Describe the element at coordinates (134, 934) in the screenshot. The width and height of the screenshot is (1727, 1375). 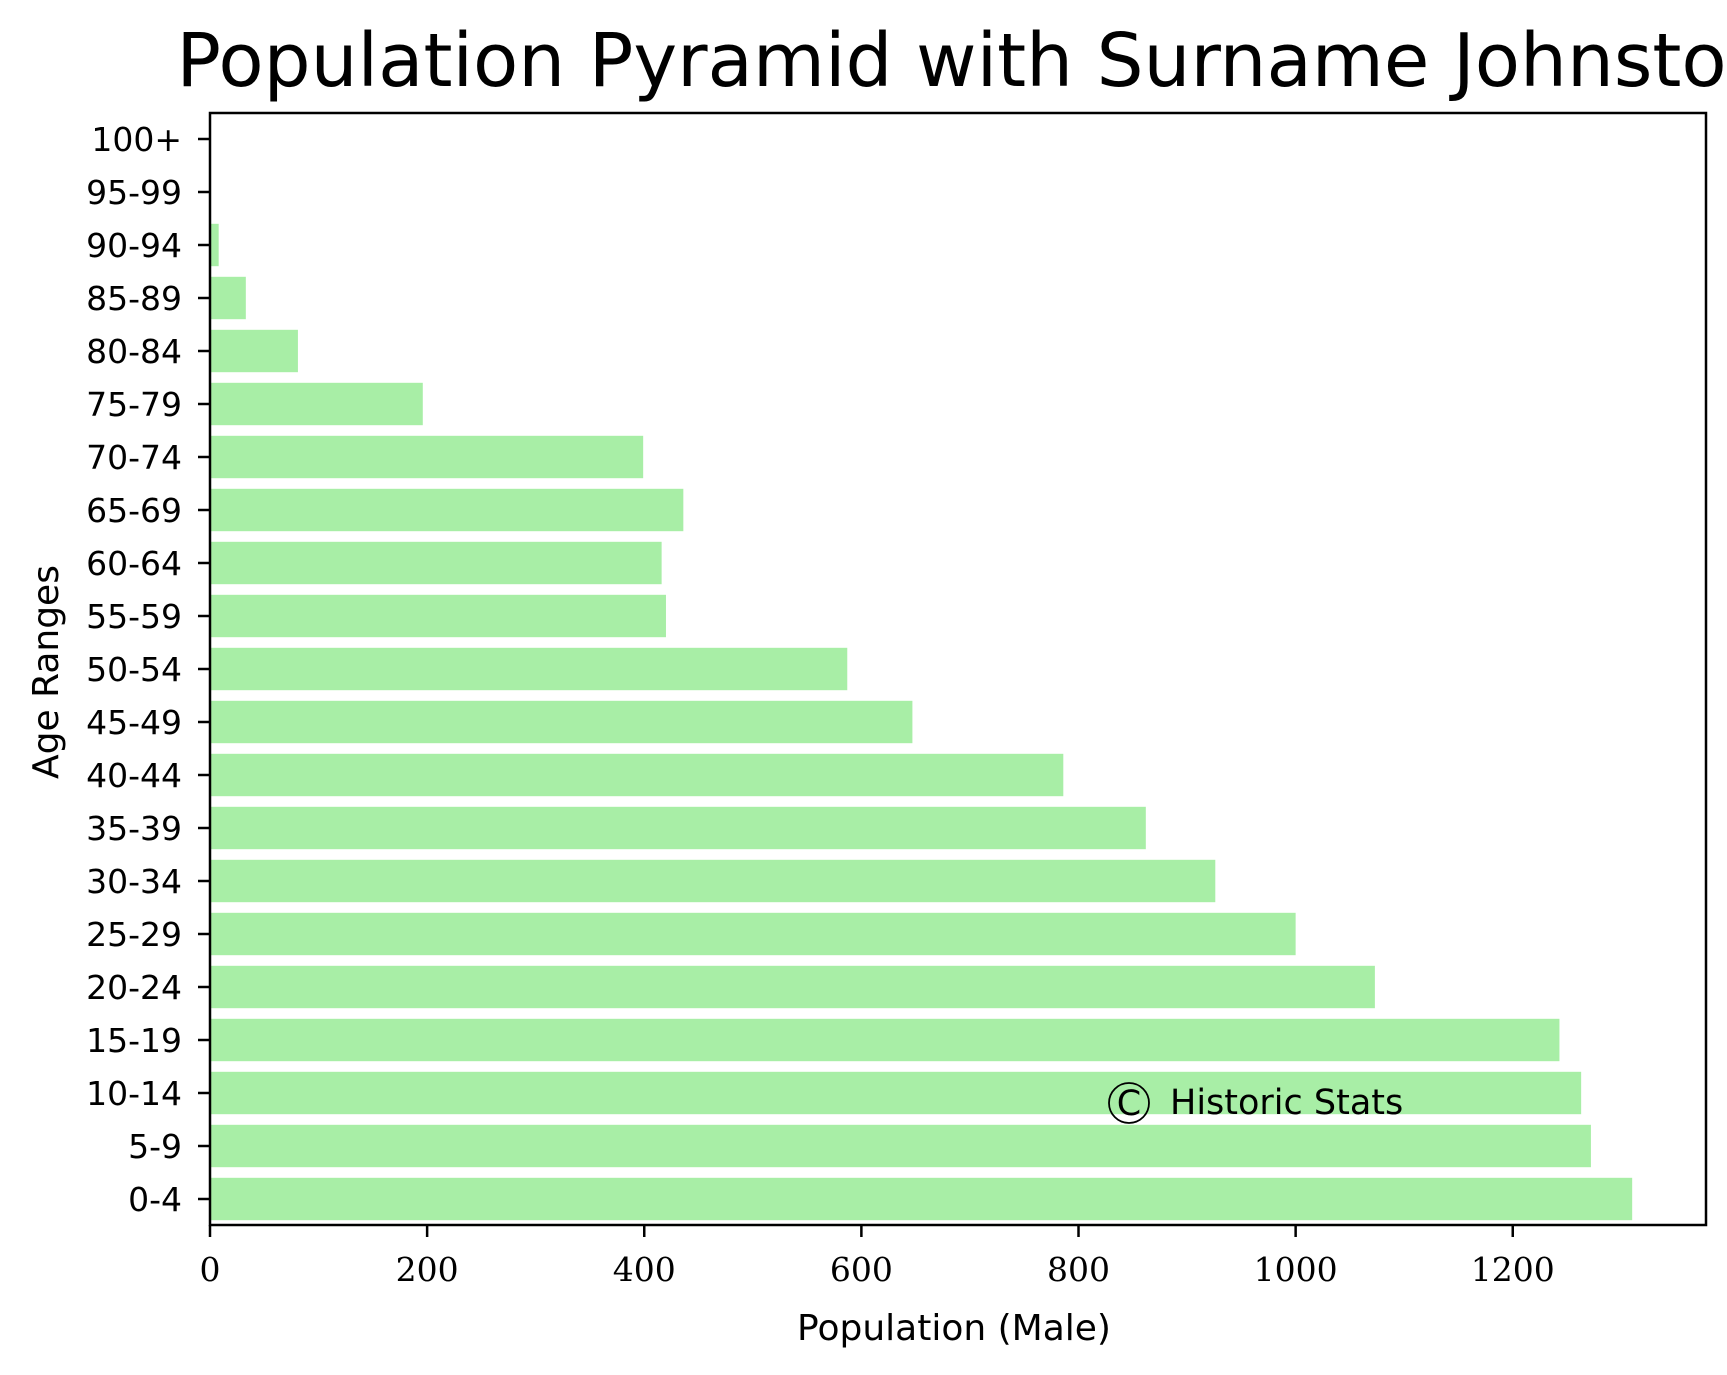
I see `y-tick-label: 25-29` at that location.